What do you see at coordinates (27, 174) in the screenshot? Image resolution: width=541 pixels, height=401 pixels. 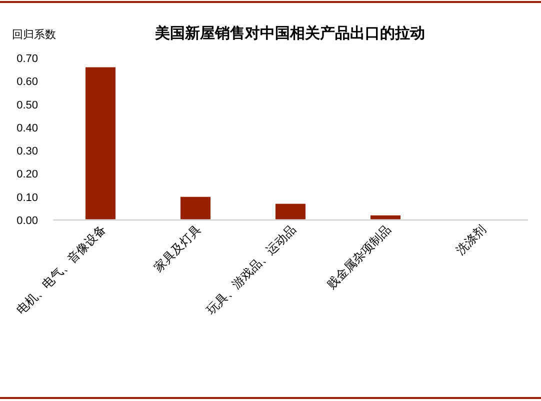 I see `y-tick-label: 0.20` at bounding box center [27, 174].